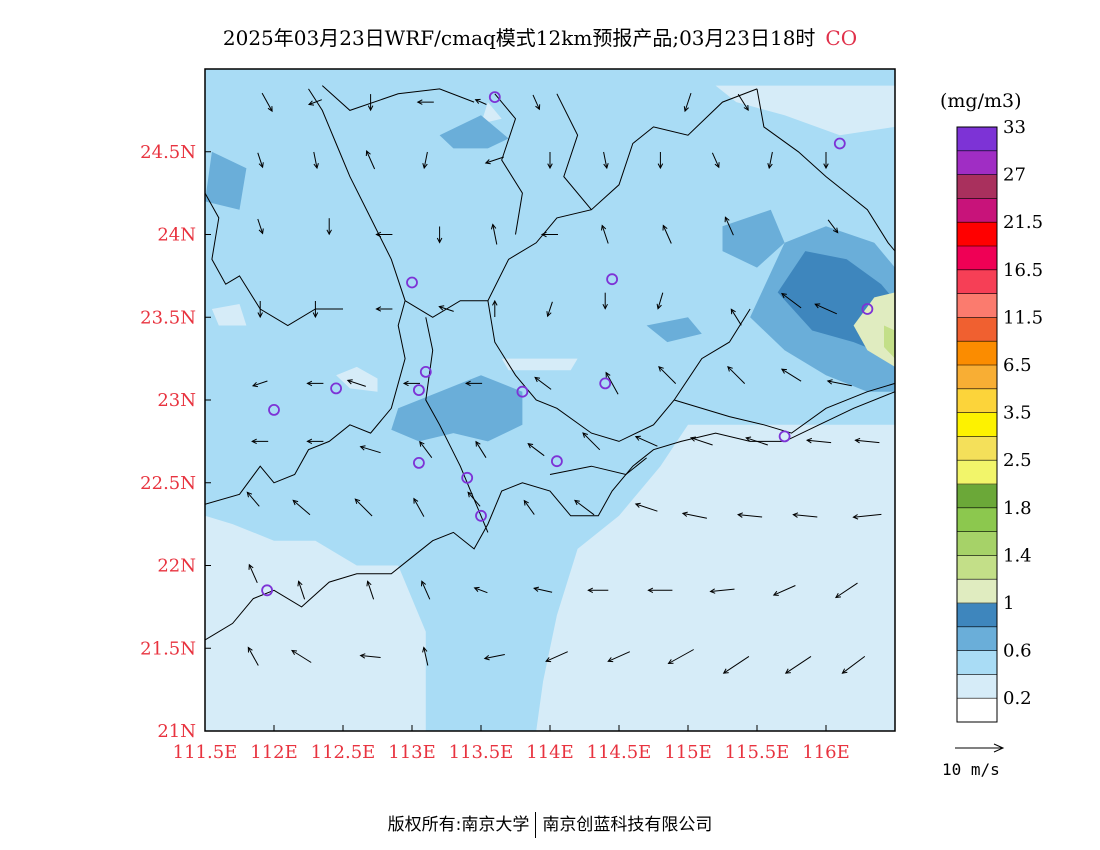 The image size is (1100, 850). Describe the element at coordinates (619, 752) in the screenshot. I see `x-tick-label: 114.5E` at that location.